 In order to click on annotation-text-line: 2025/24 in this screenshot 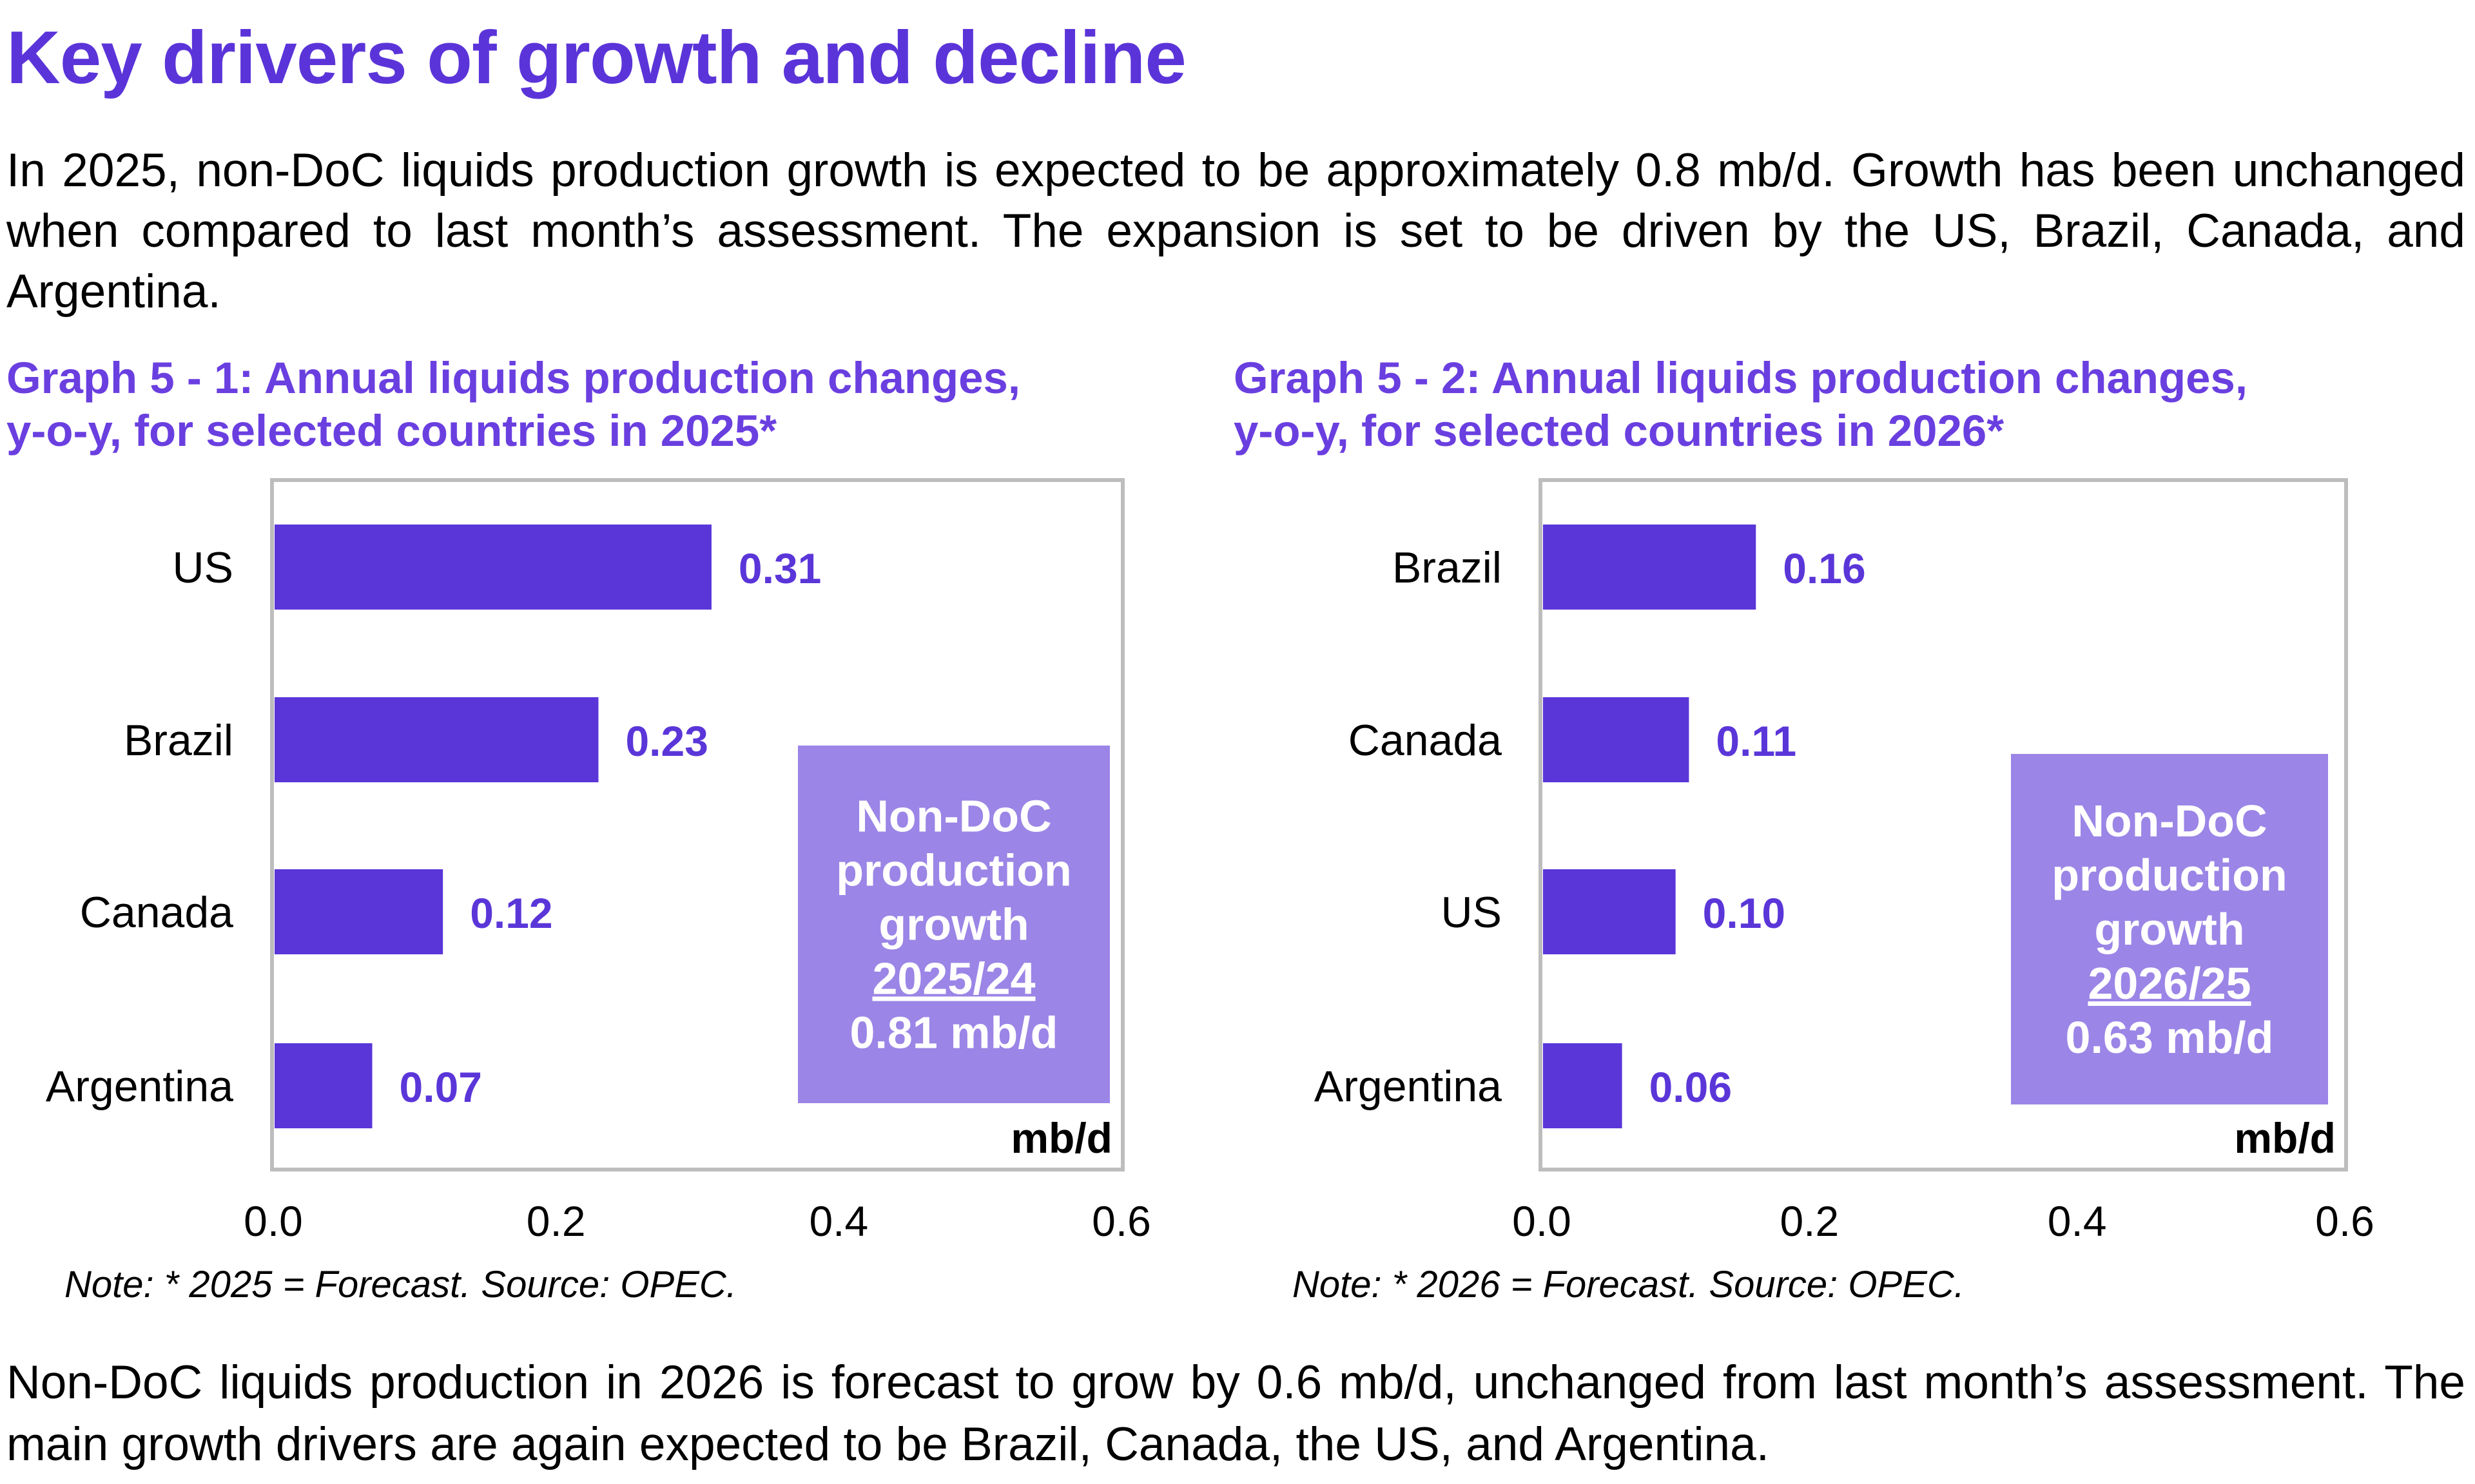, I will do `click(953, 979)`.